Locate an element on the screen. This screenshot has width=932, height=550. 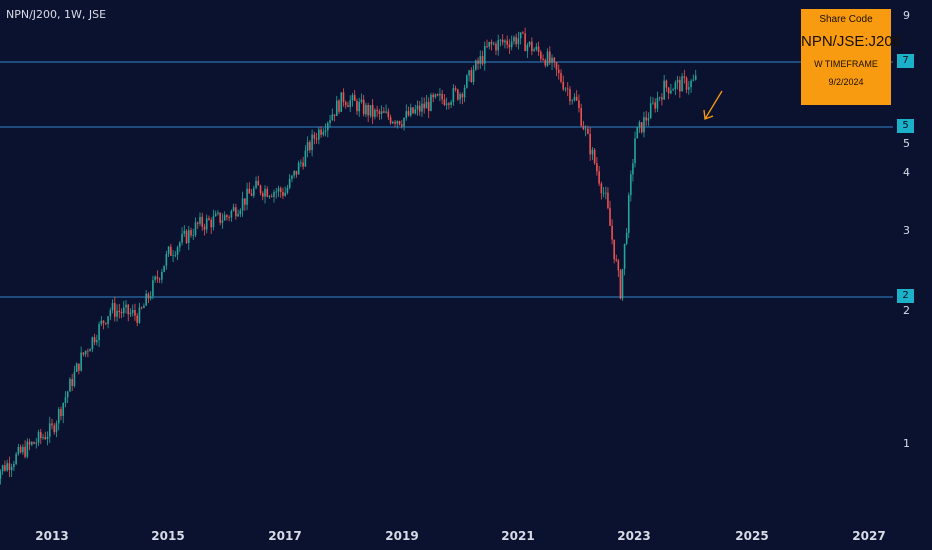
level-tag-2: 2 is located at coordinates (905, 296).